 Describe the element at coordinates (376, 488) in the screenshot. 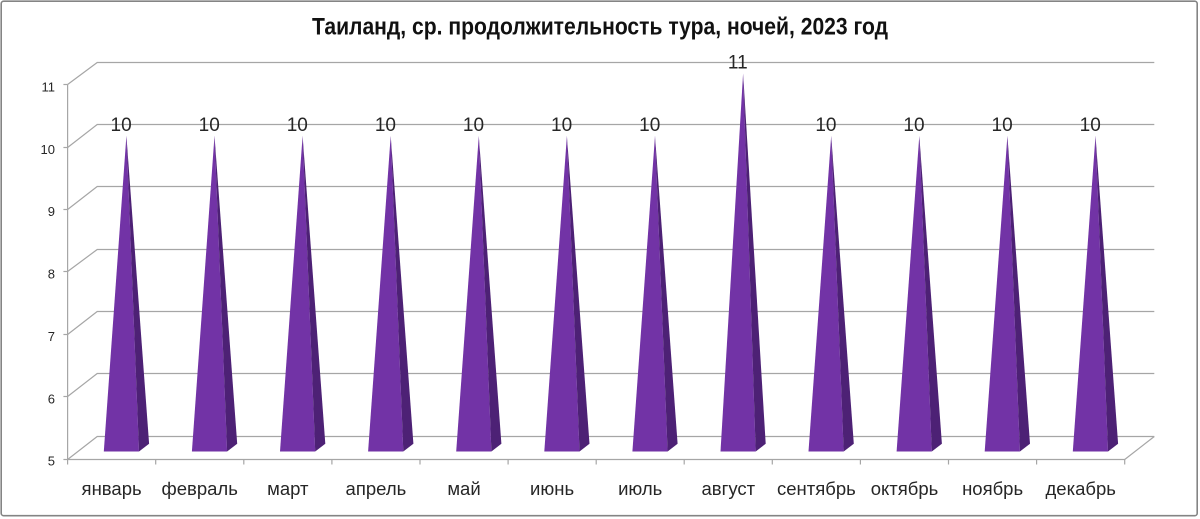

I see `svg-text: апрель` at that location.